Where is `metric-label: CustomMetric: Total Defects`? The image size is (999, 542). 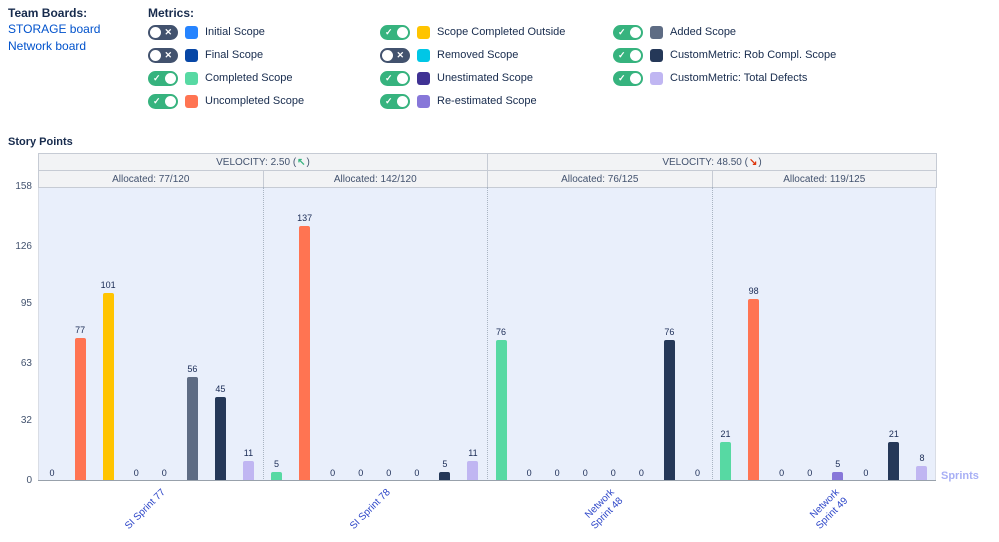 metric-label: CustomMetric: Total Defects is located at coordinates (739, 78).